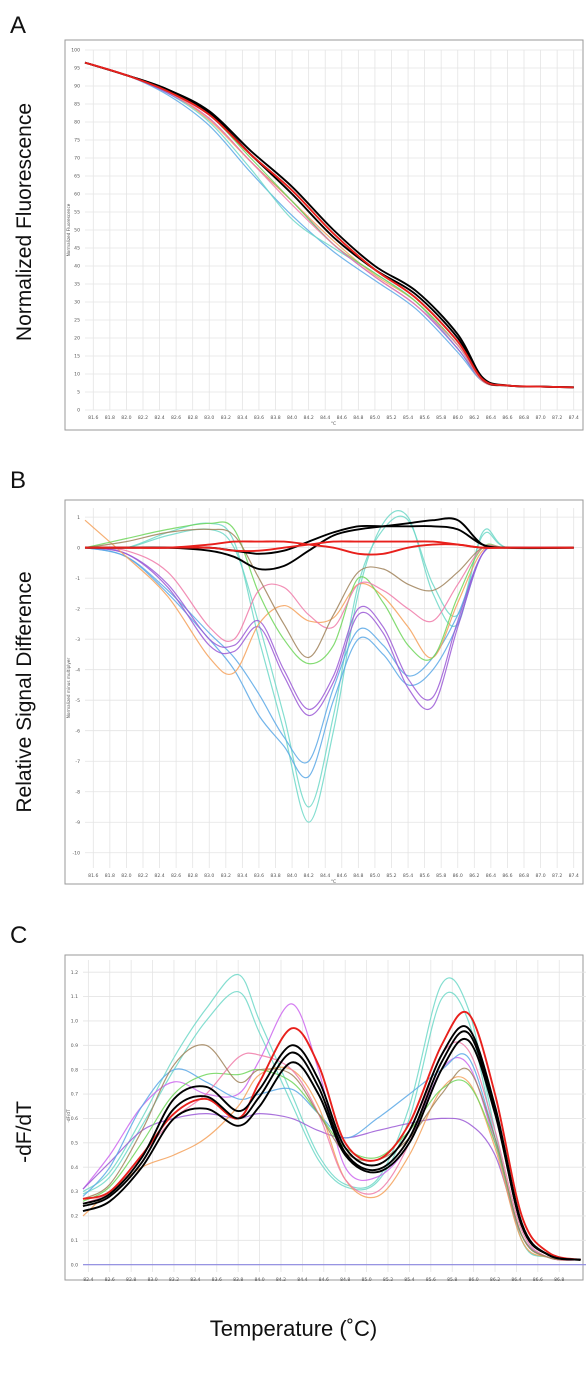  I want to click on y-tick-label: 0.1, so click(74, 1241).